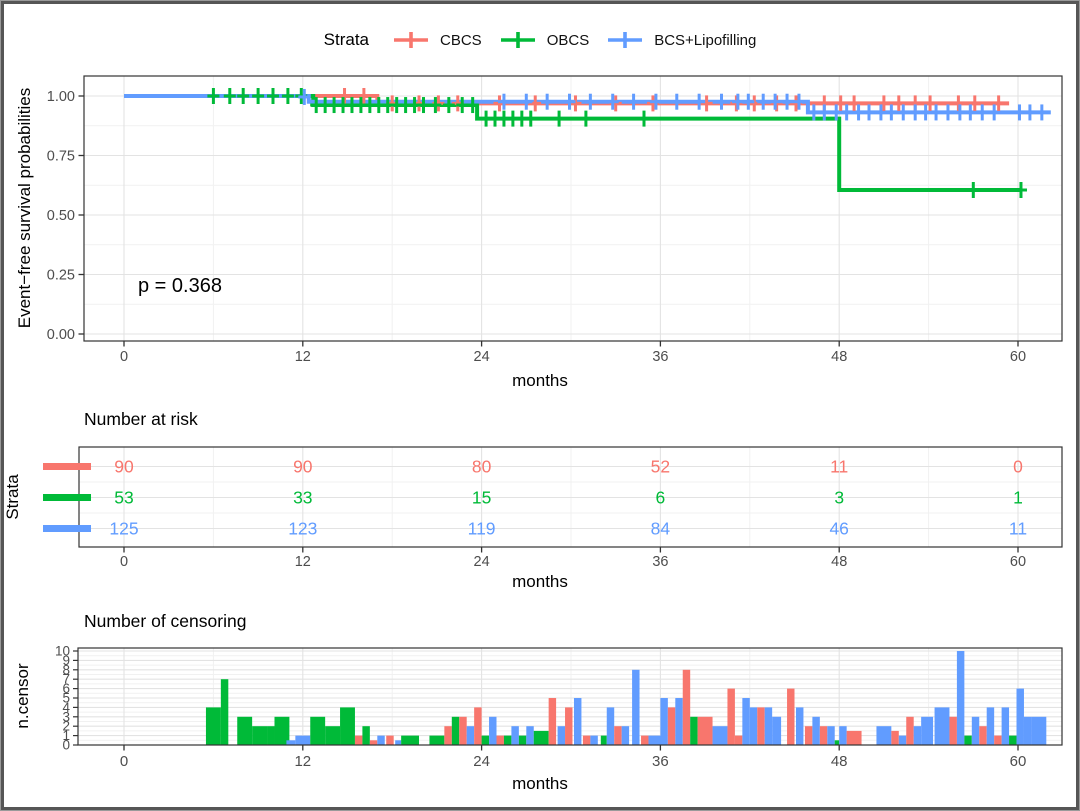 Image resolution: width=1080 pixels, height=811 pixels. I want to click on svg-text: 2, so click(66, 726).